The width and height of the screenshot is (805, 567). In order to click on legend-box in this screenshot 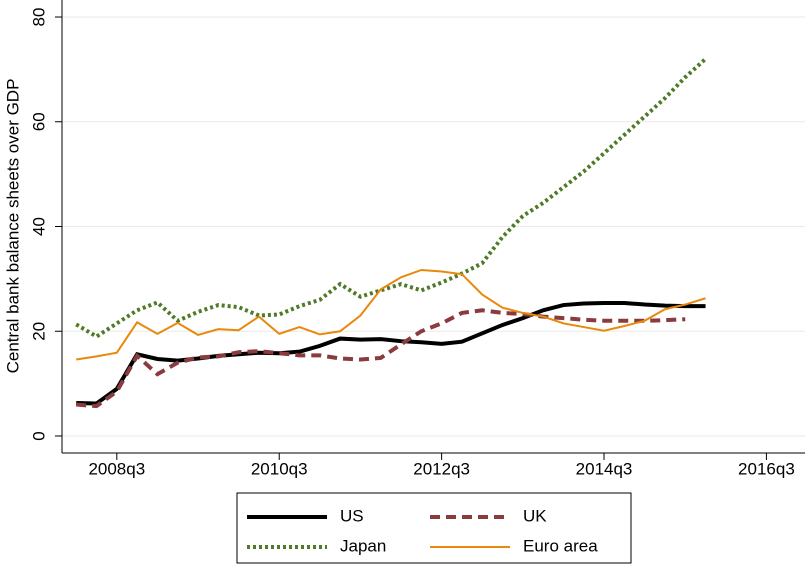, I will do `click(434, 528)`.